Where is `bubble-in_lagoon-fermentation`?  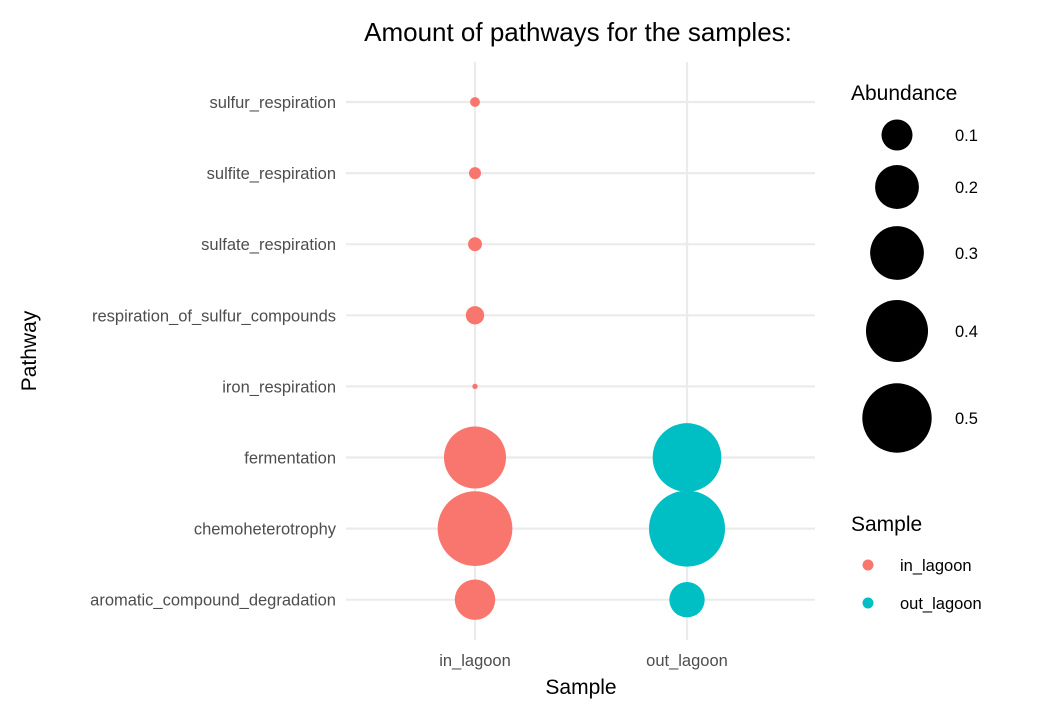
bubble-in_lagoon-fermentation is located at coordinates (475, 457).